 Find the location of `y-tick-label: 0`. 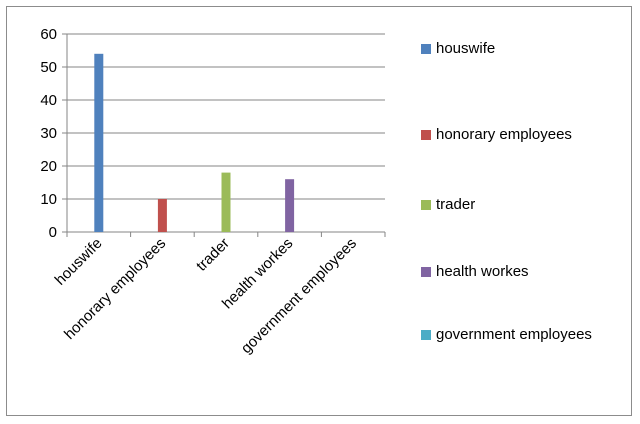

y-tick-label: 0 is located at coordinates (53, 232).